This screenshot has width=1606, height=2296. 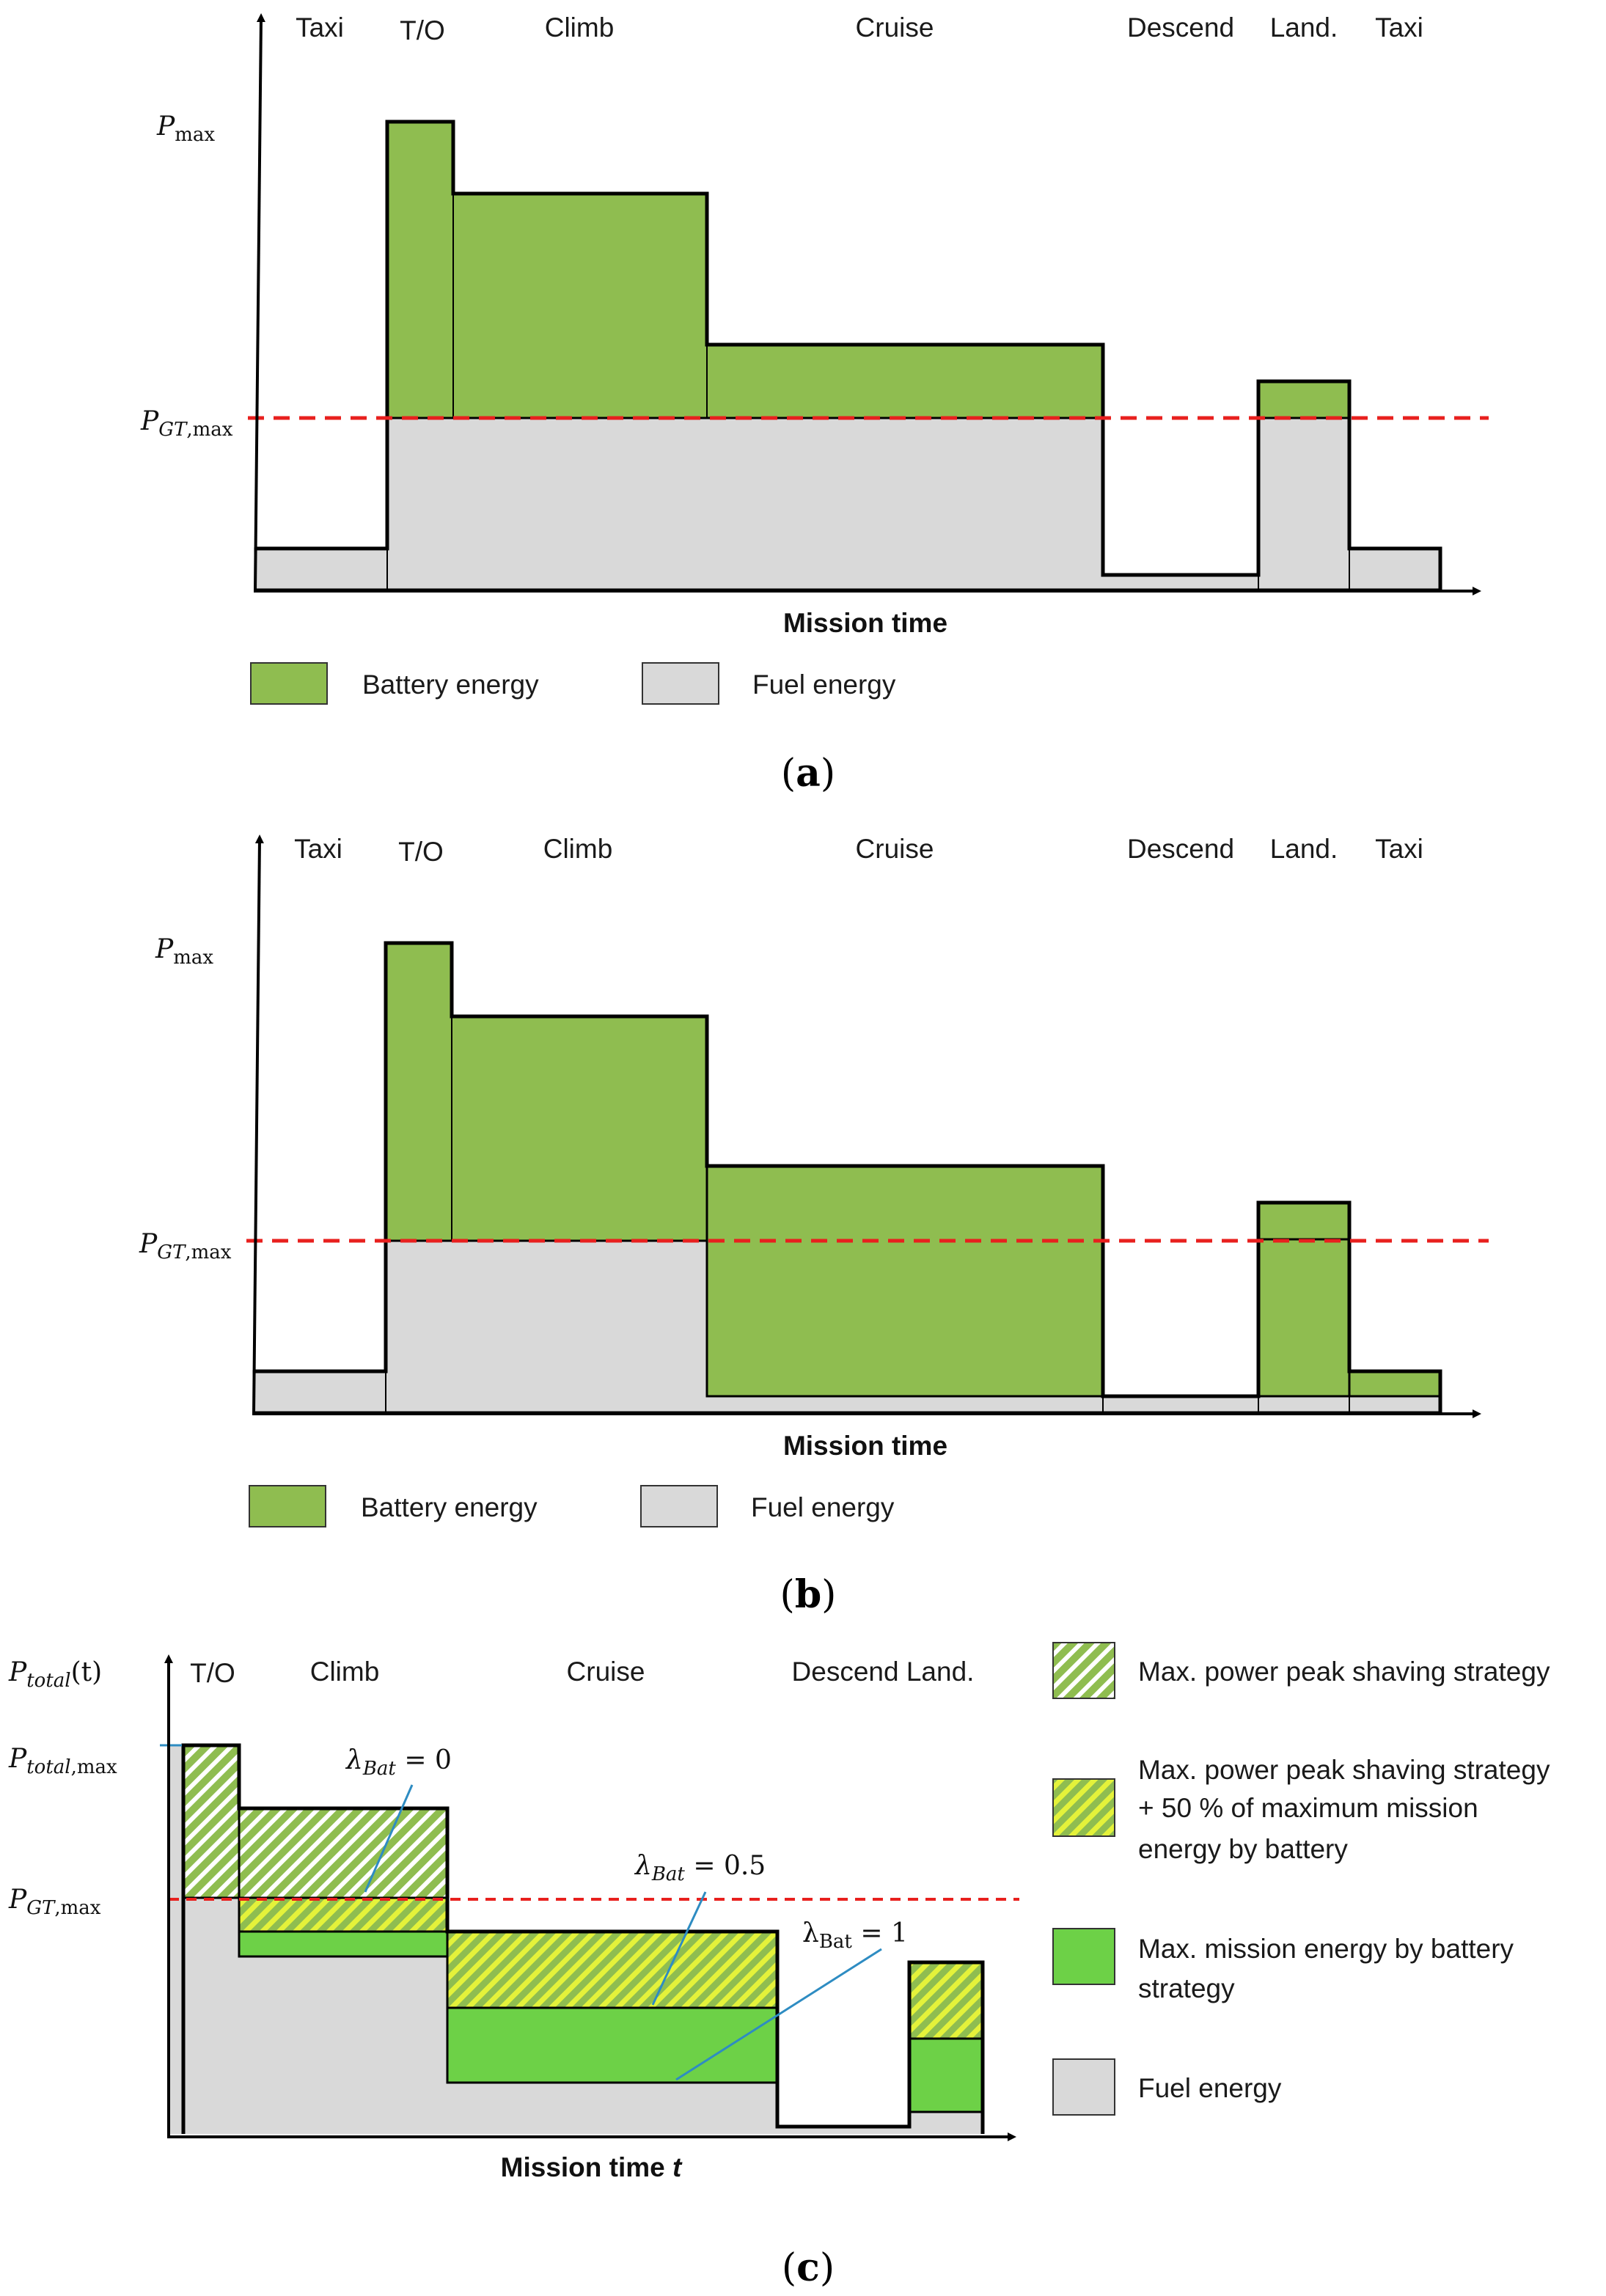 What do you see at coordinates (1308, 1808) in the screenshot?
I see `legend-label-c-half-energy-2: + 50 % of maximum mission` at bounding box center [1308, 1808].